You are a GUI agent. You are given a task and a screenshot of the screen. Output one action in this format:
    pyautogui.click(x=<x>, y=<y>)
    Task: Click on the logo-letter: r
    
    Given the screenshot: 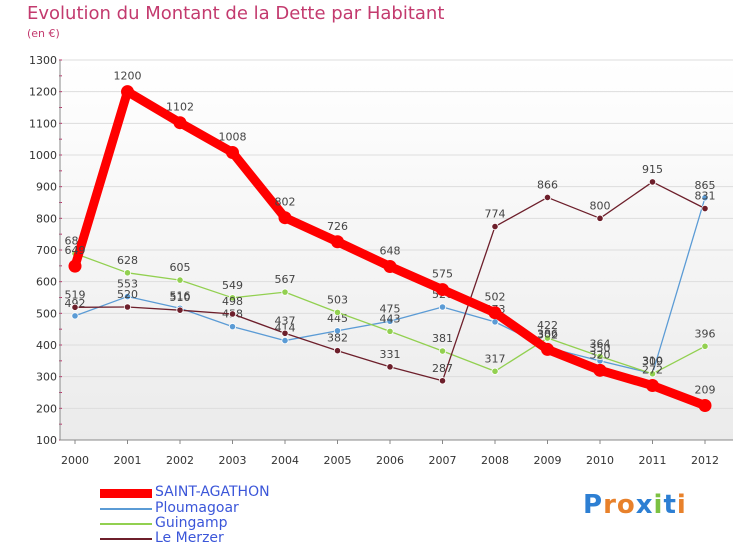 What is the action you would take?
    pyautogui.click(x=610, y=505)
    